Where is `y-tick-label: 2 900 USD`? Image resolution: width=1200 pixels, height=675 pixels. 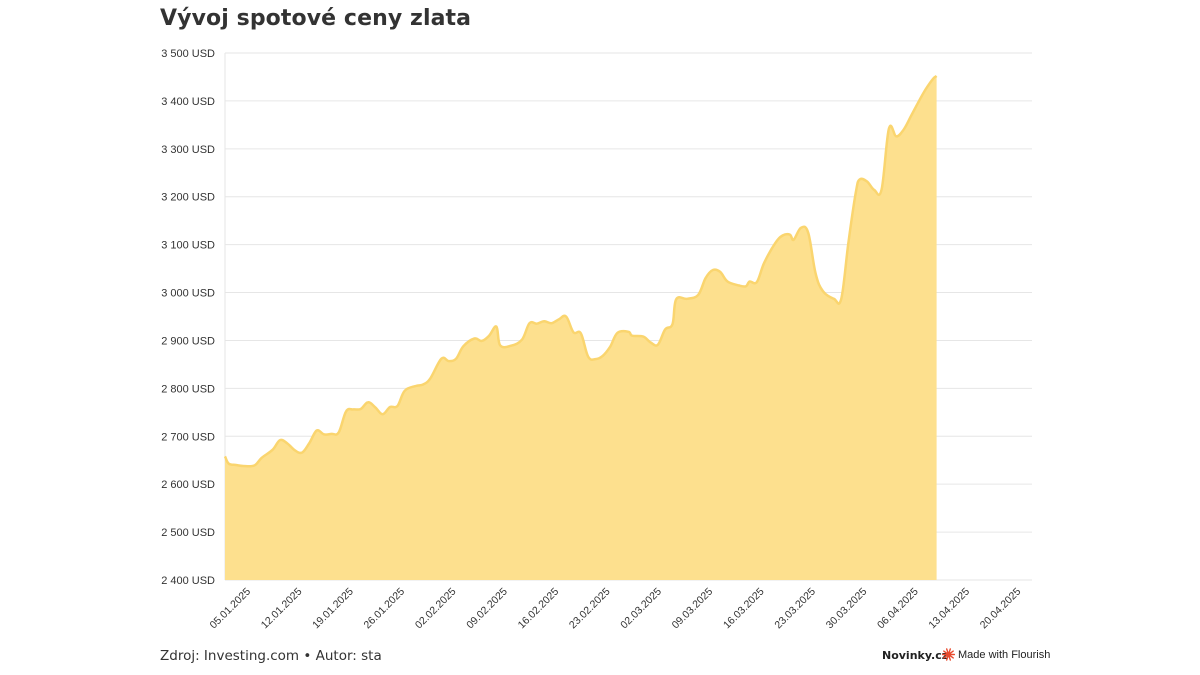 y-tick-label: 2 900 USD is located at coordinates (188, 341).